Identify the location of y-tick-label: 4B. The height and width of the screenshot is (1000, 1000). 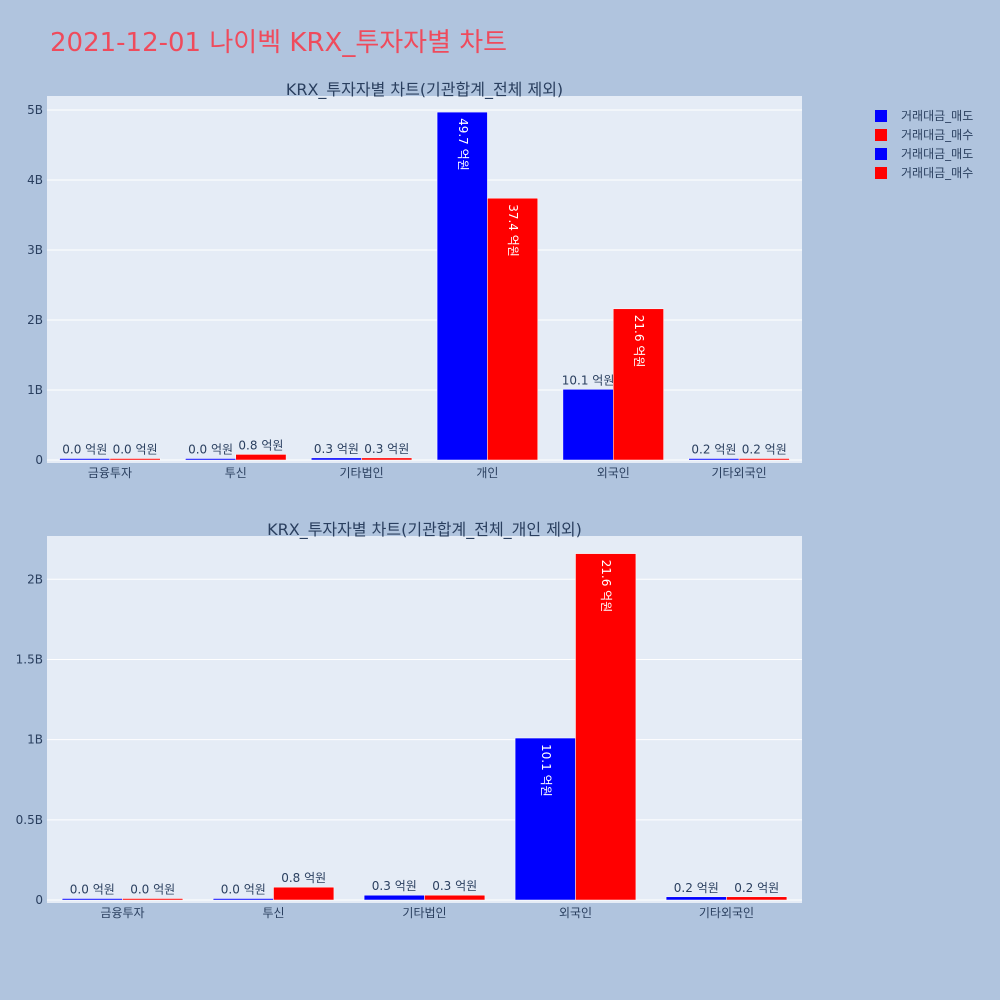
(35, 180).